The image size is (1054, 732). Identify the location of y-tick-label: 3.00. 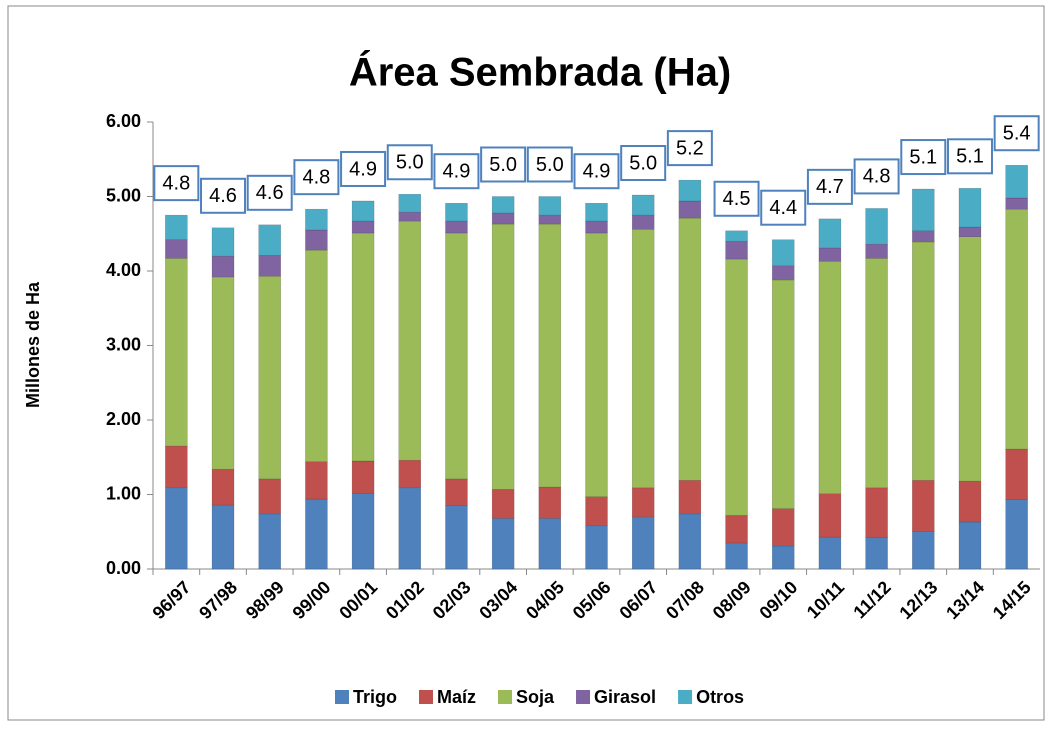
(123, 344).